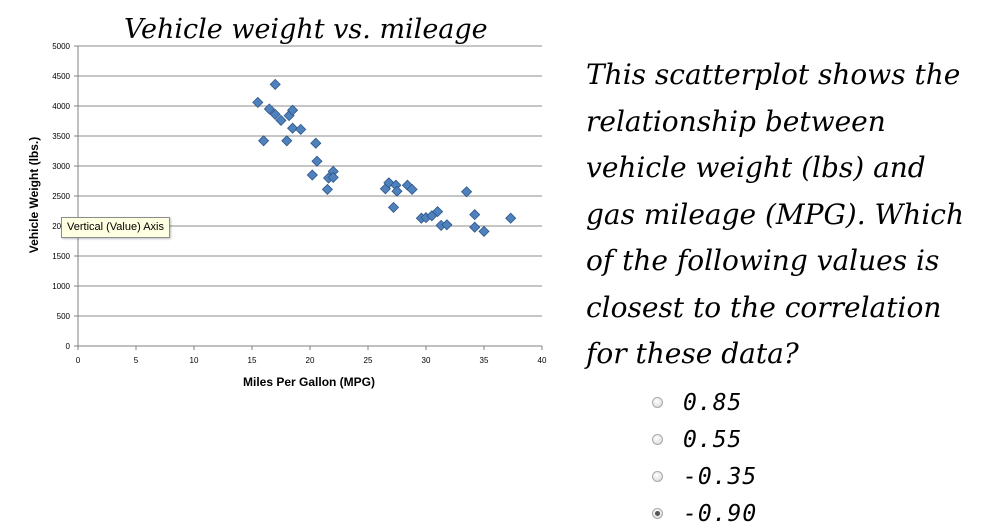 The image size is (986, 532). What do you see at coordinates (756, 167) in the screenshot?
I see `question-line: vehicle weight (lbs) and` at bounding box center [756, 167].